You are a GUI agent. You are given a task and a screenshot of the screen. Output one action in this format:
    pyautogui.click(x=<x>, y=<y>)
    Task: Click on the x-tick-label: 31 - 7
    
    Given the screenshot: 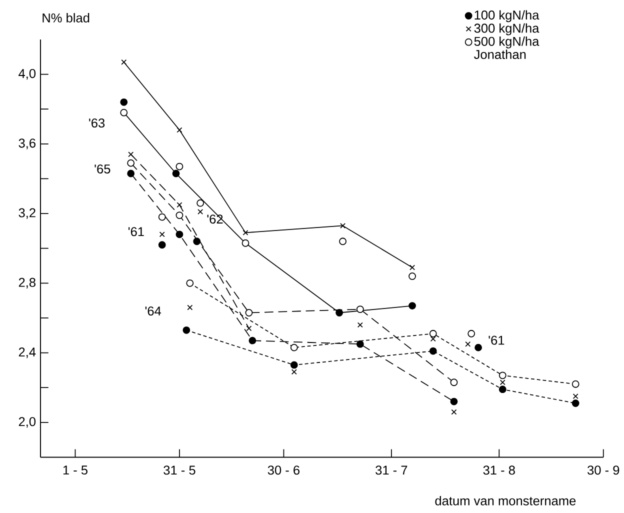 What is the action you would take?
    pyautogui.click(x=392, y=470)
    